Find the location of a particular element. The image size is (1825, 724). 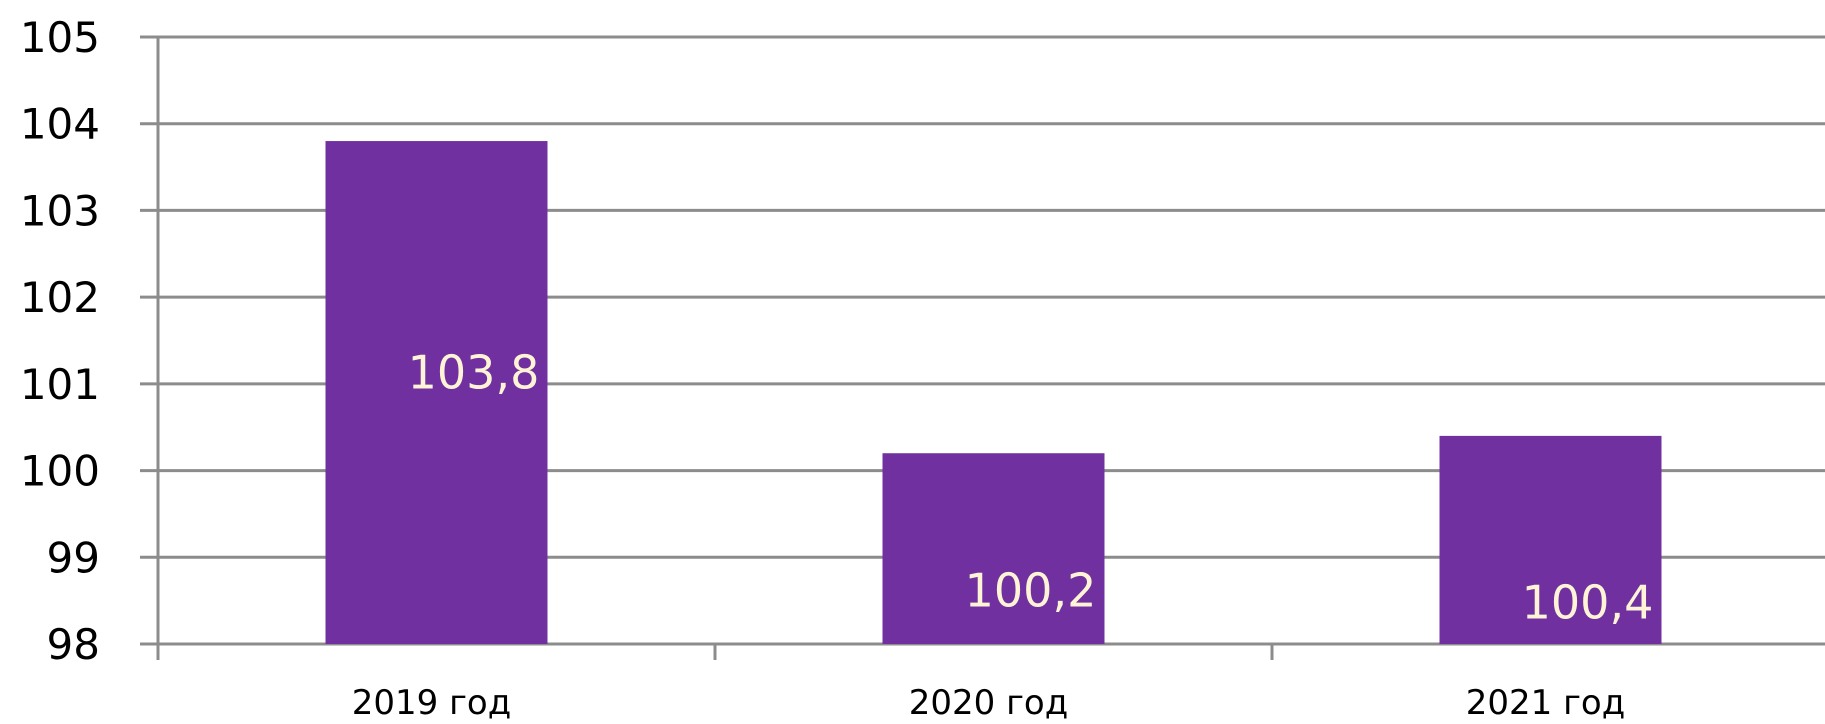

data-label: 103,8 is located at coordinates (474, 372).